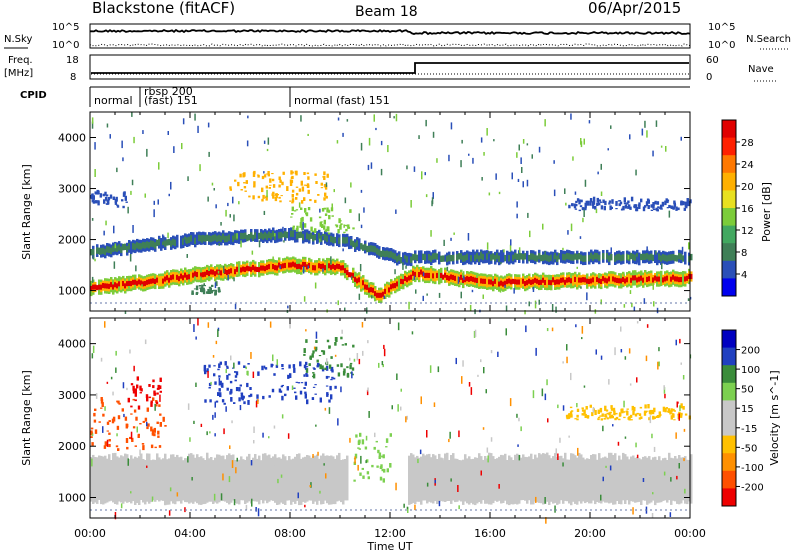 This screenshot has width=800, height=554. Describe the element at coordinates (729, 146) in the screenshot. I see `colorbar-swatch` at that location.